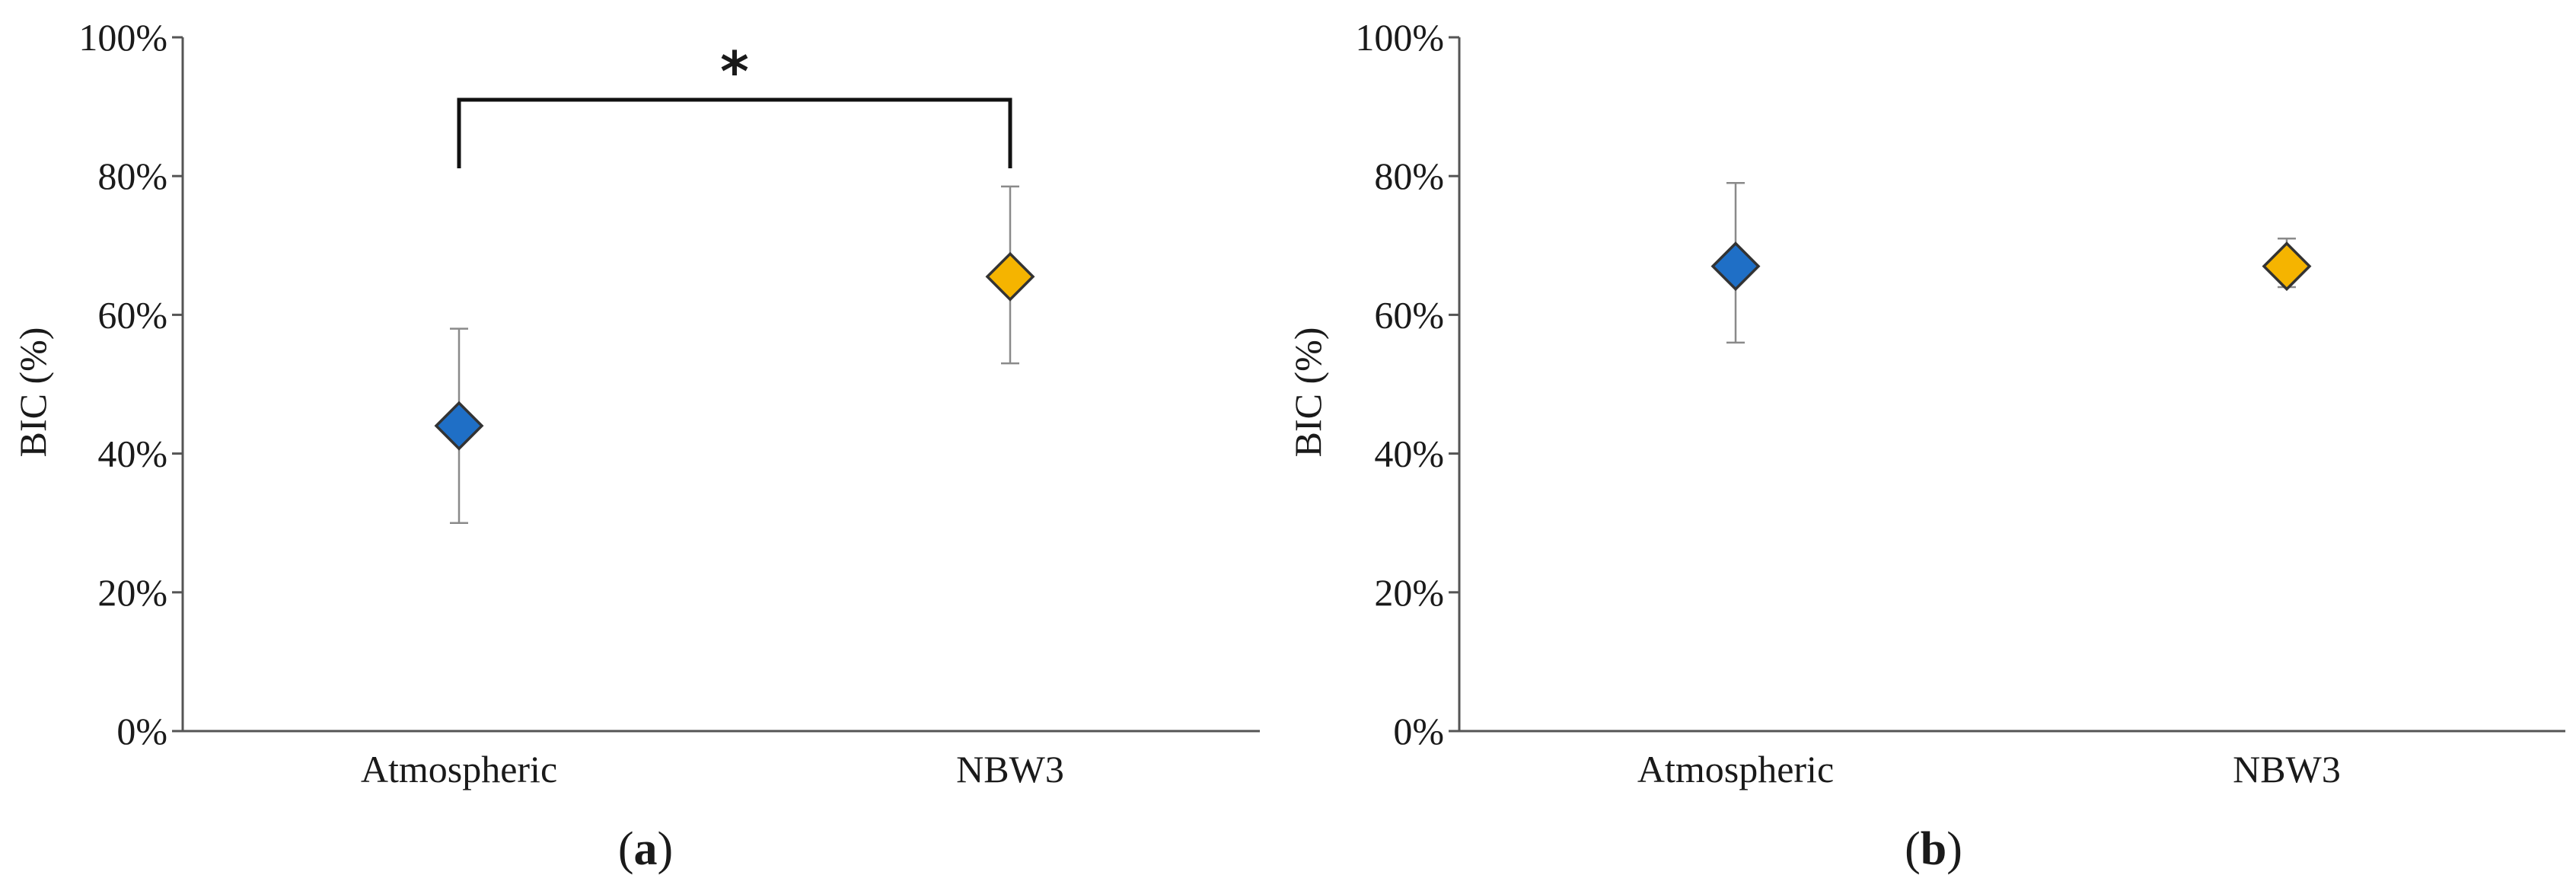  I want to click on panel-b-label-letter: b, so click(1934, 849).